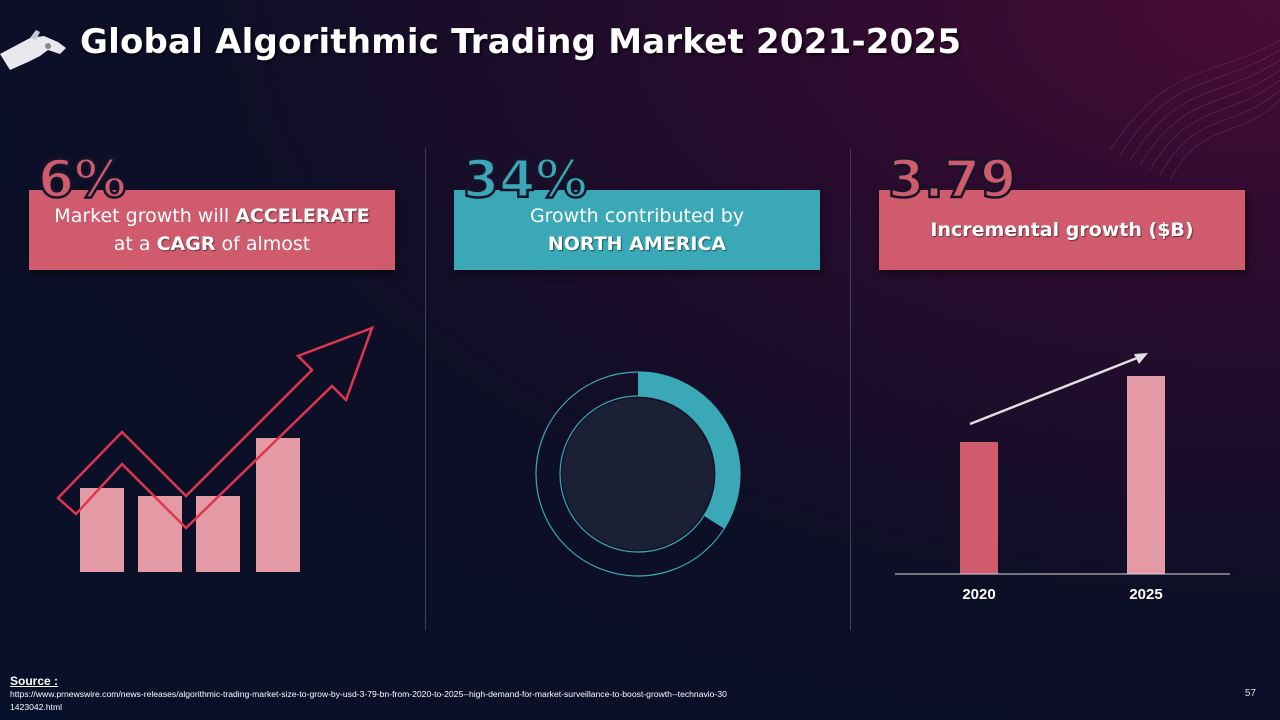 Image resolution: width=1280 pixels, height=720 pixels. Describe the element at coordinates (215, 448) in the screenshot. I see `growth-arrow-icon` at that location.